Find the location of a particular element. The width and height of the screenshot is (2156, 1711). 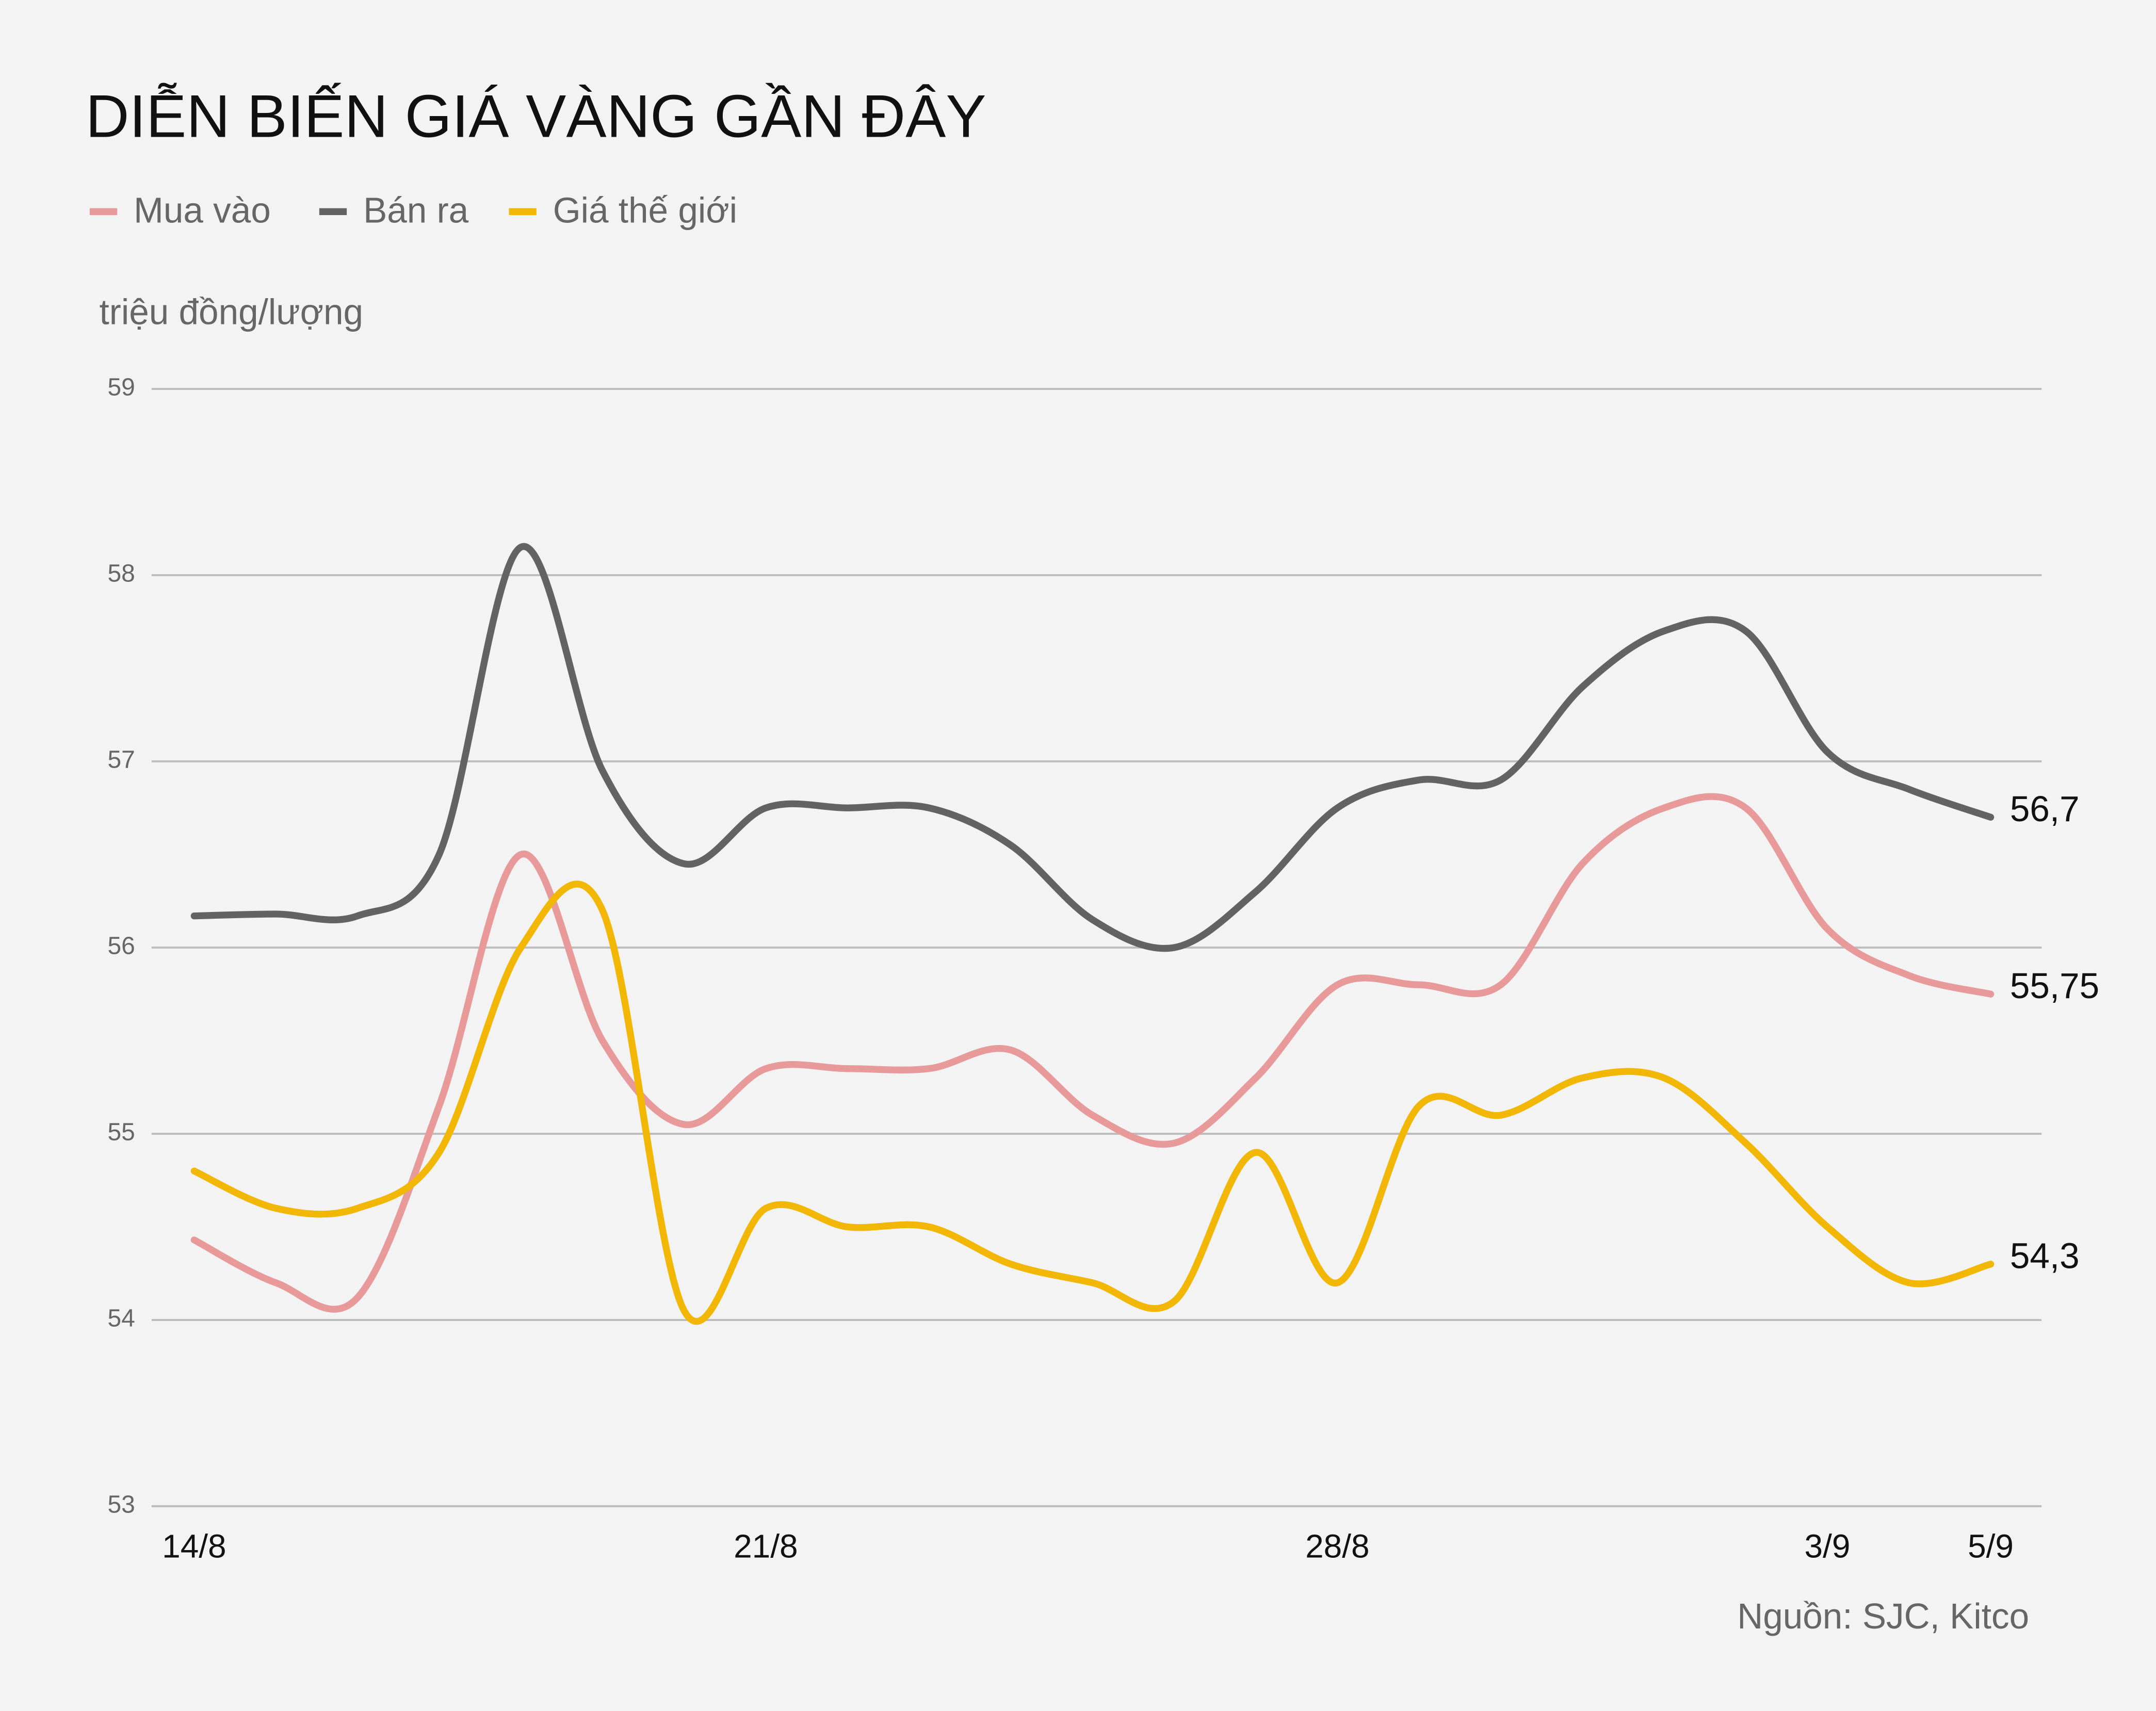

value-label: 54,3 is located at coordinates (2045, 1255).